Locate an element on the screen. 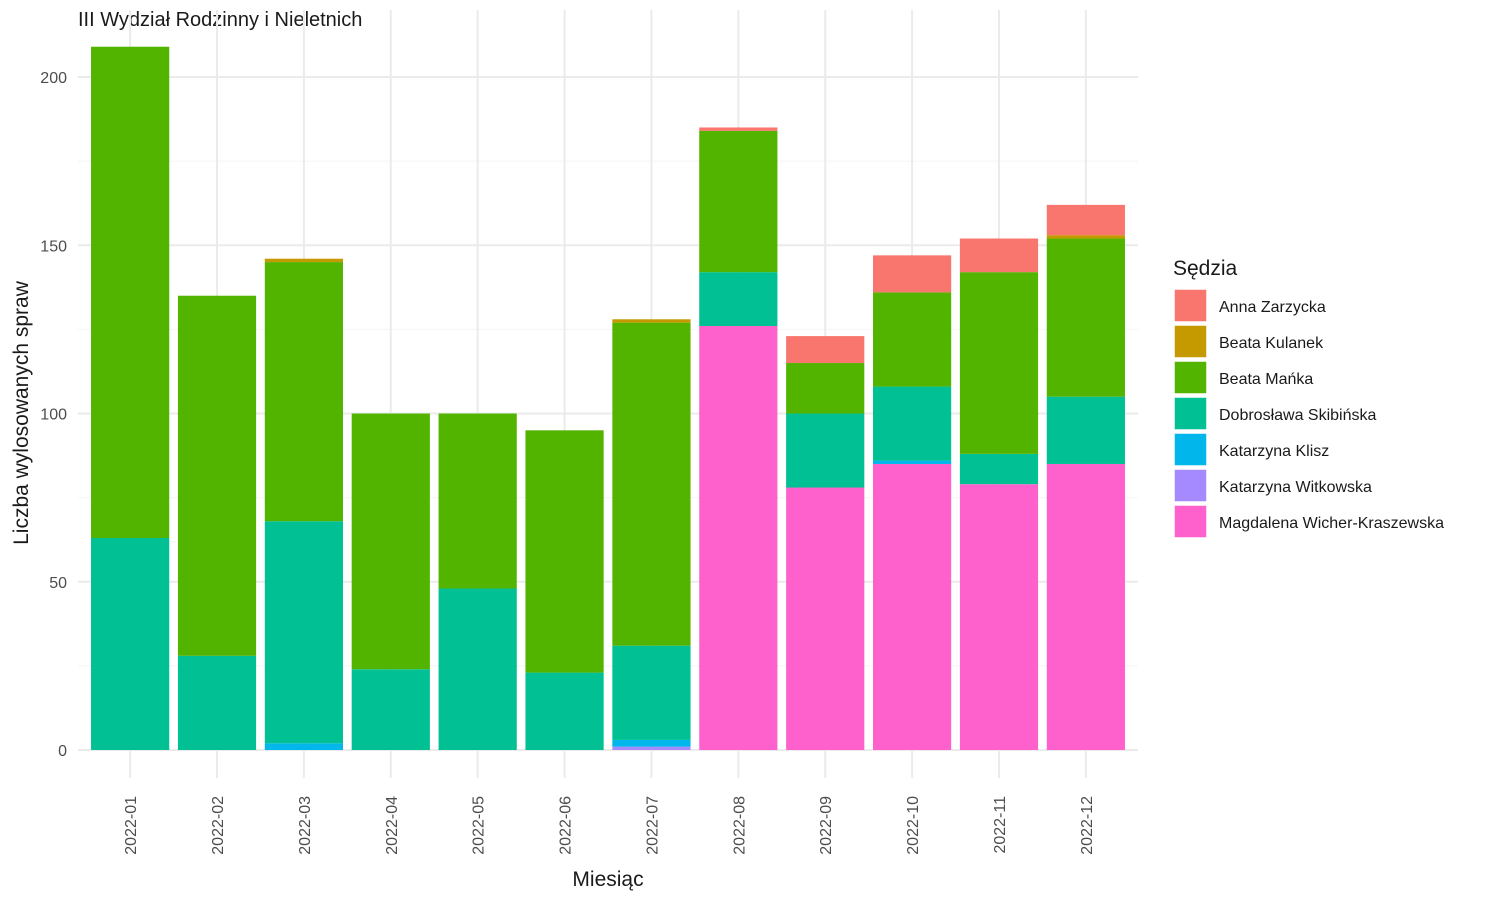  x-tick-label: 2022-05 is located at coordinates (479, 825).